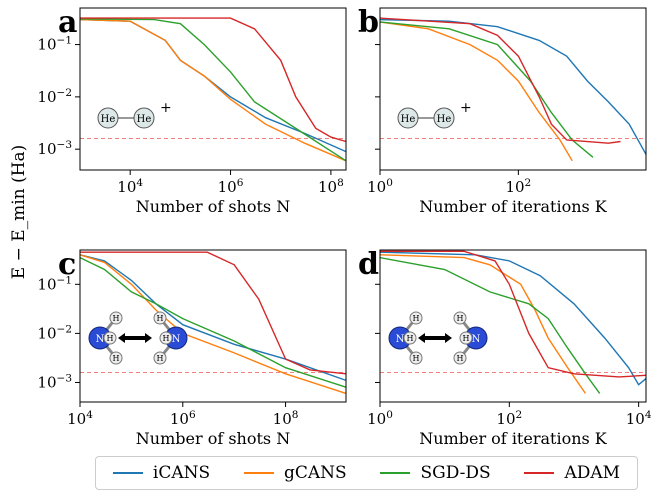 Image resolution: width=661 pixels, height=496 pixels. I want to click on panel-label: a, so click(67, 22).